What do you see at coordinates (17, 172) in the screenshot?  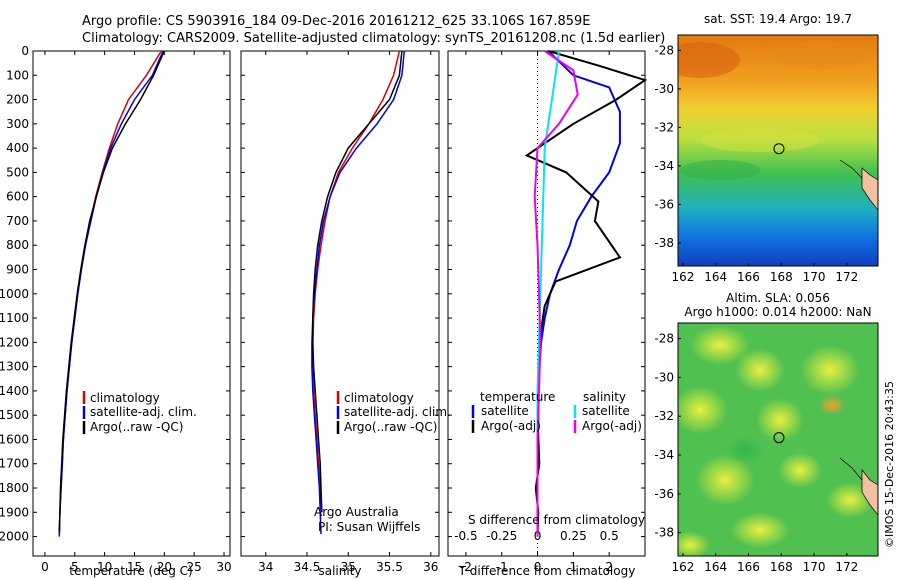 I see `depth-tick-label: 500` at bounding box center [17, 172].